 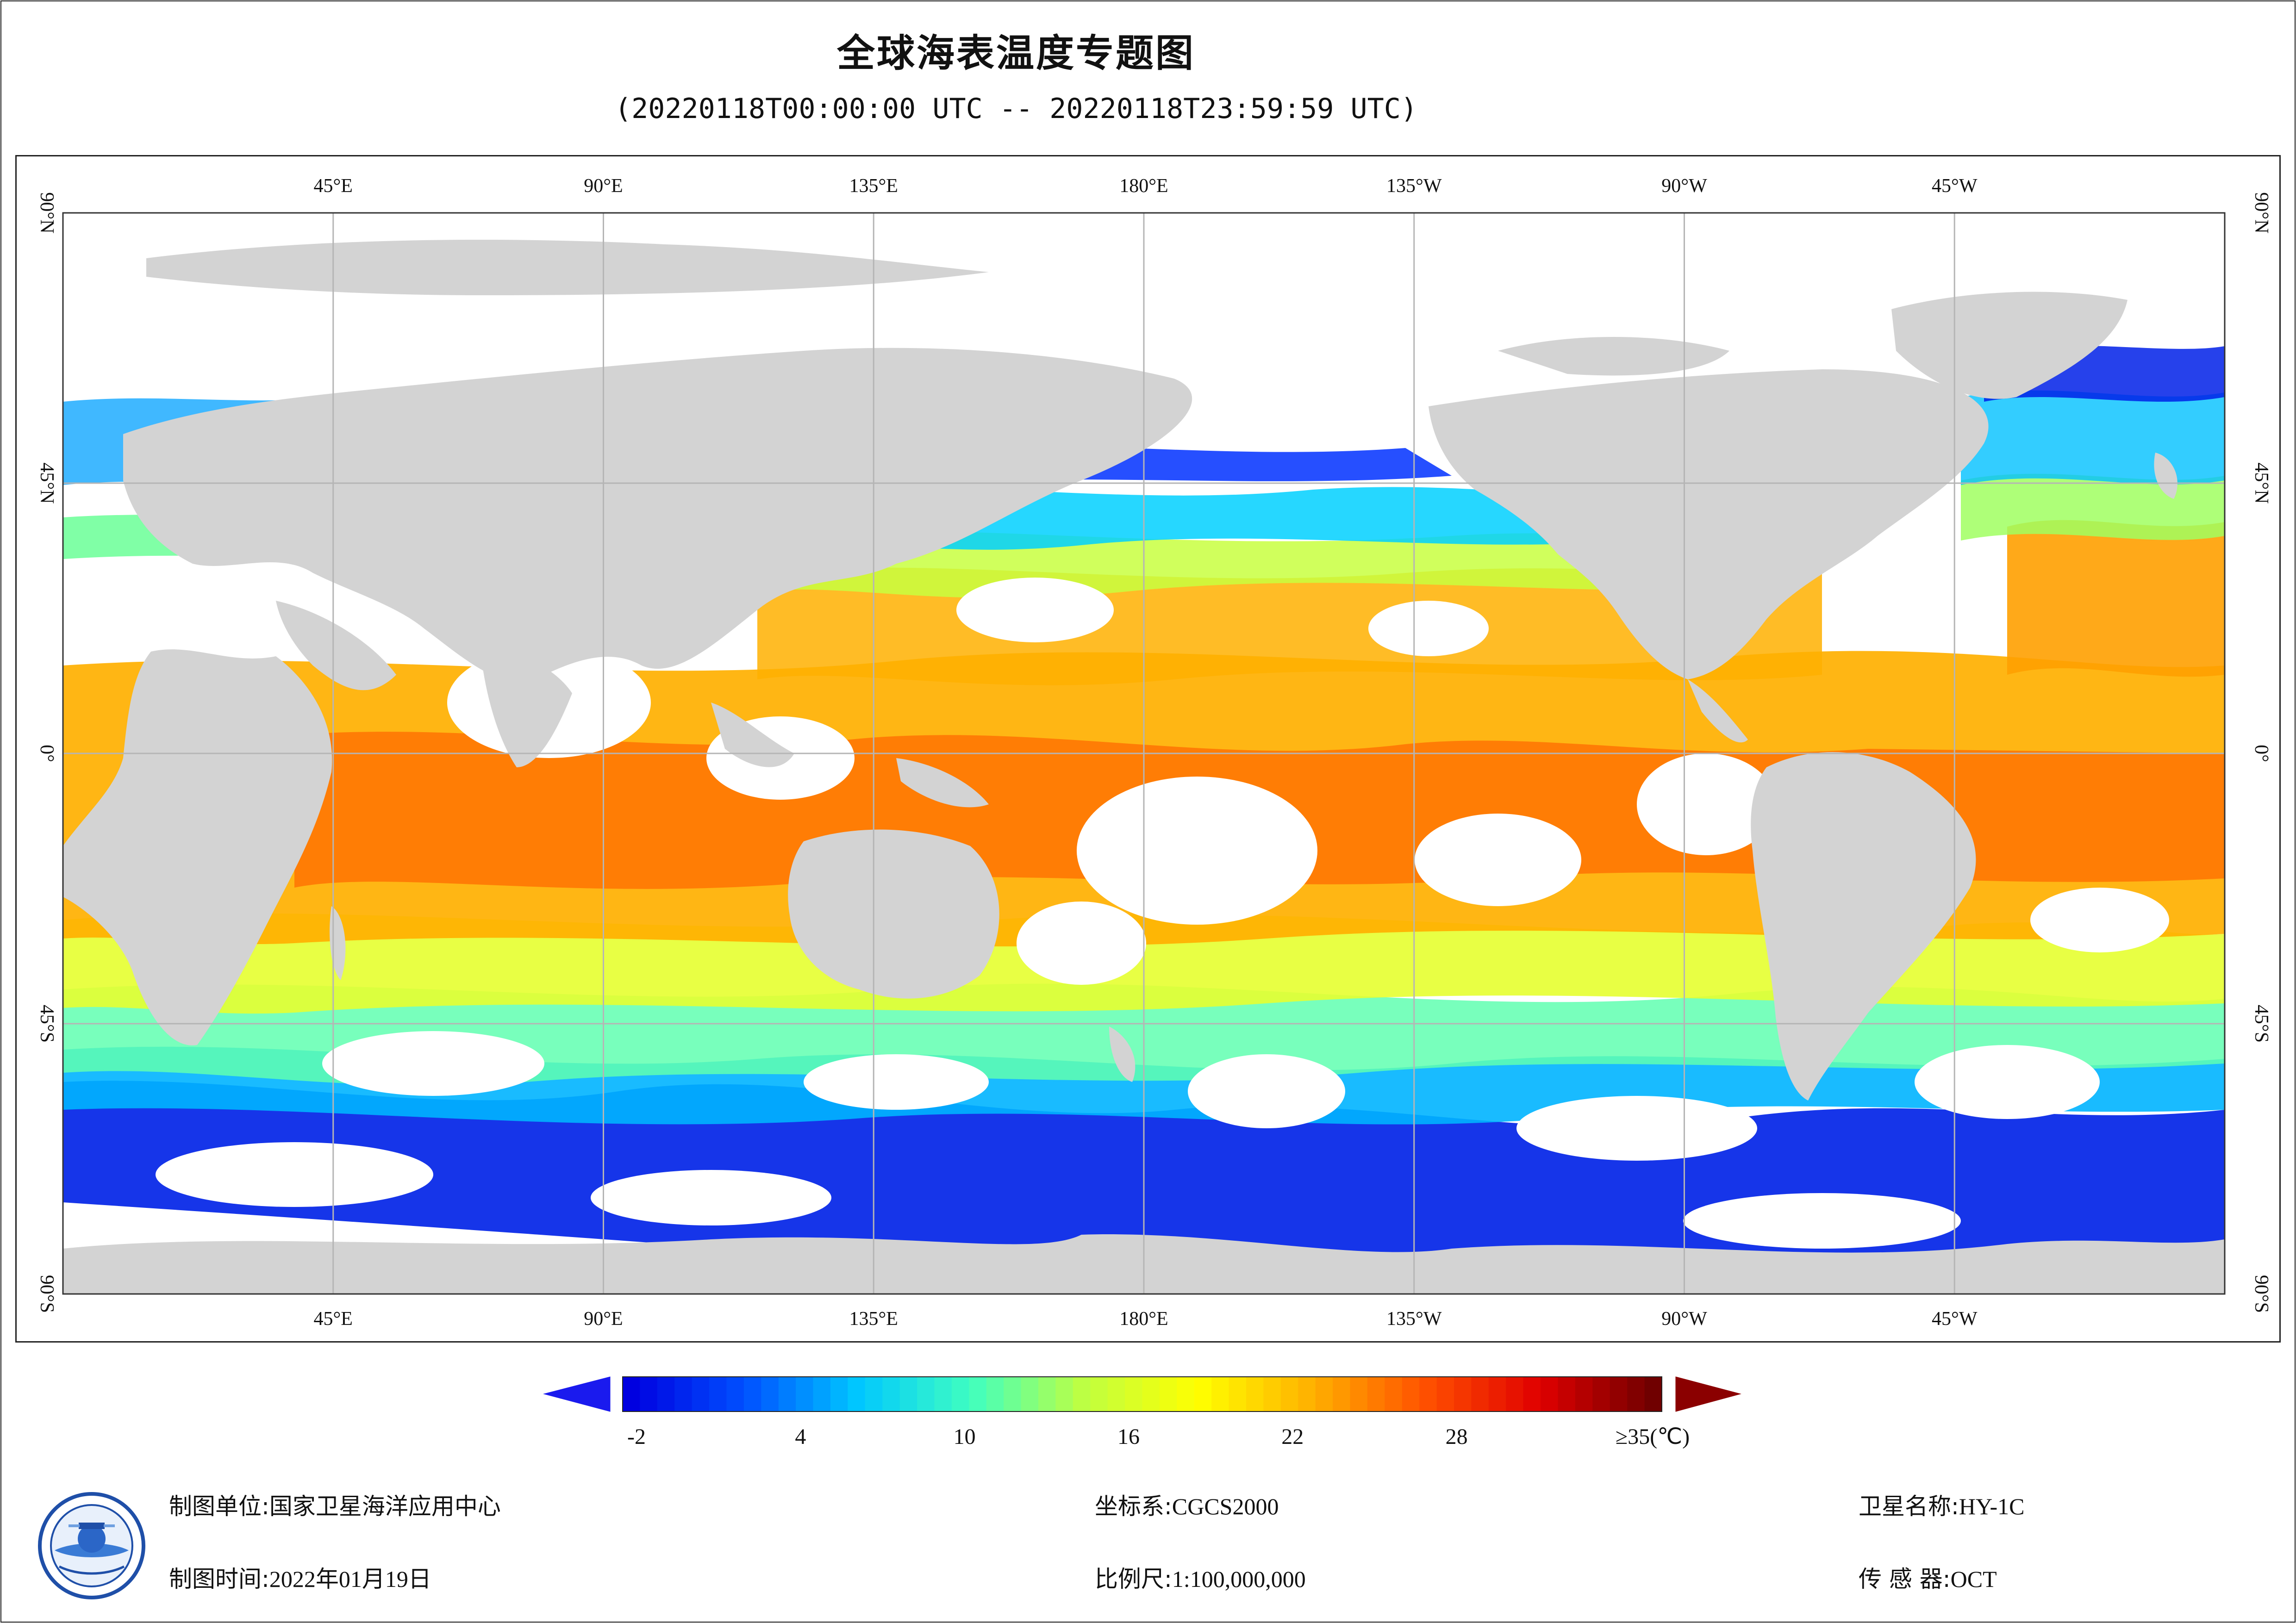 I want to click on right-lat-label: 45°S, so click(x=2261, y=1024).